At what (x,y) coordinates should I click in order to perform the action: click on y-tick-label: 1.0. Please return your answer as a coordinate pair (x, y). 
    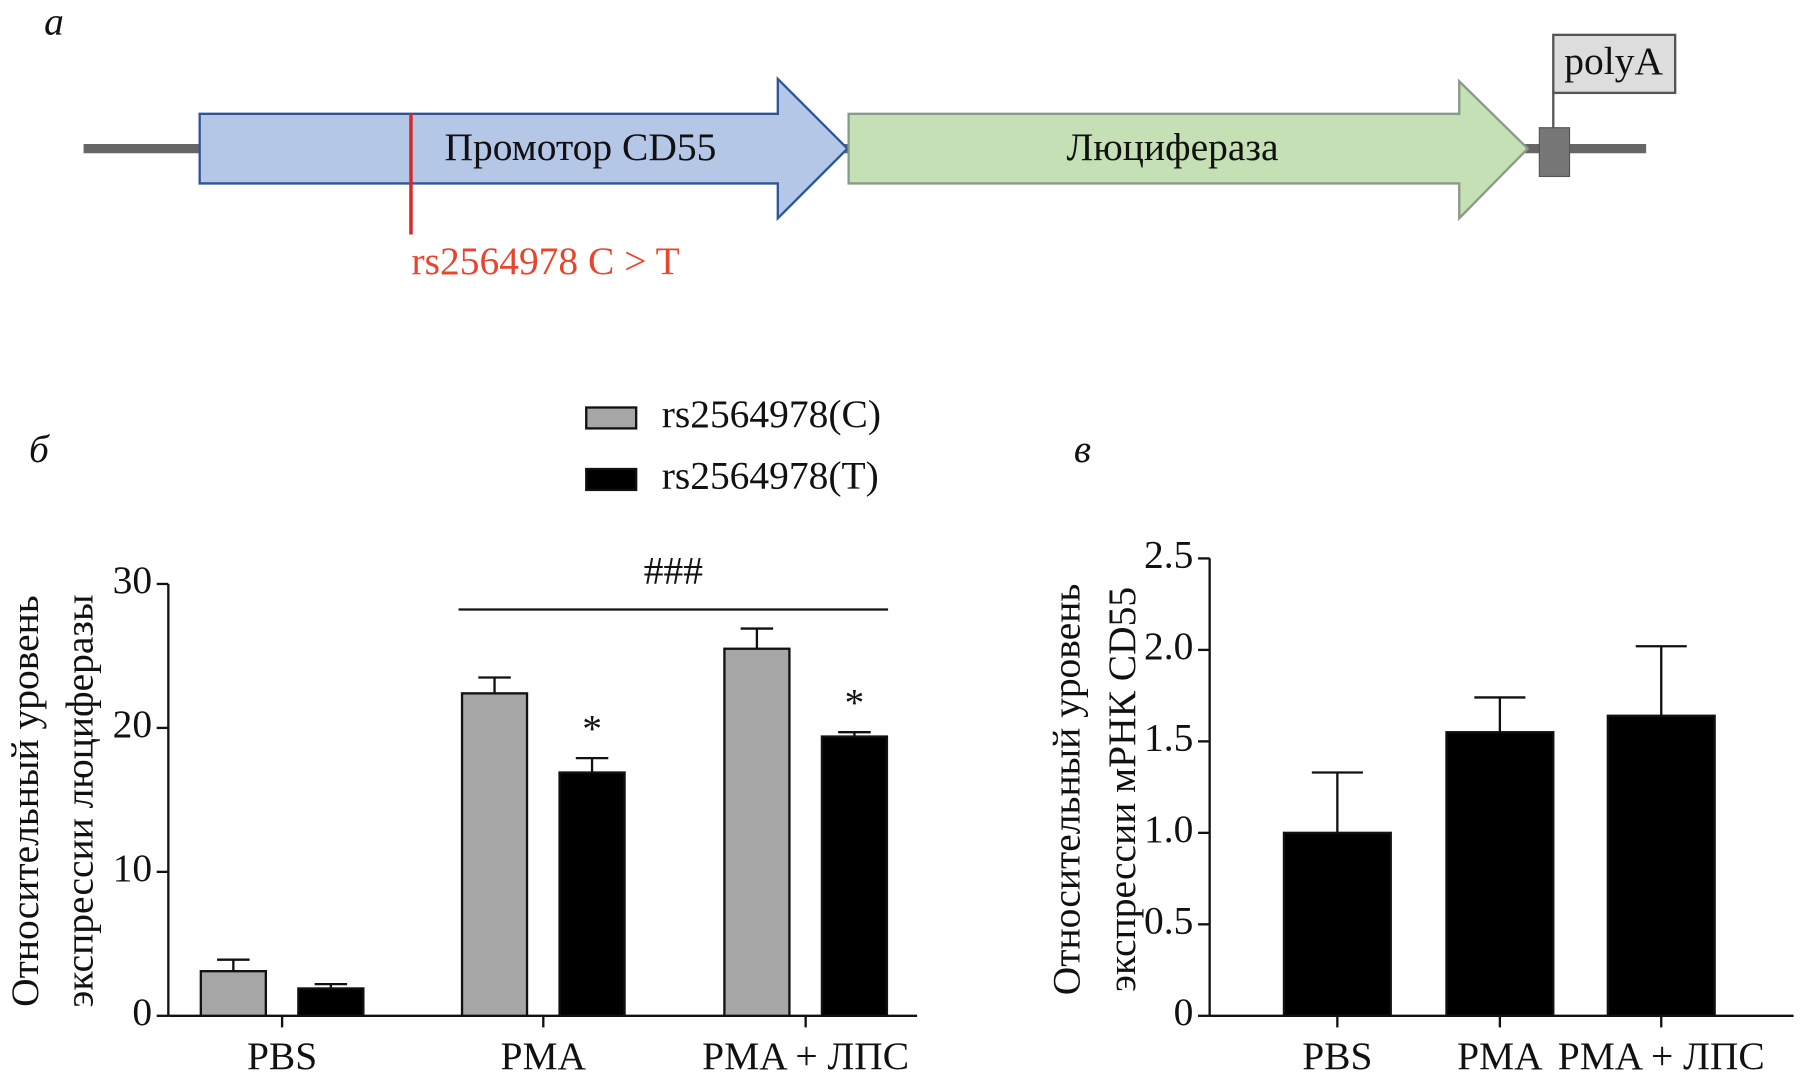
    Looking at the image, I should click on (1168, 829).